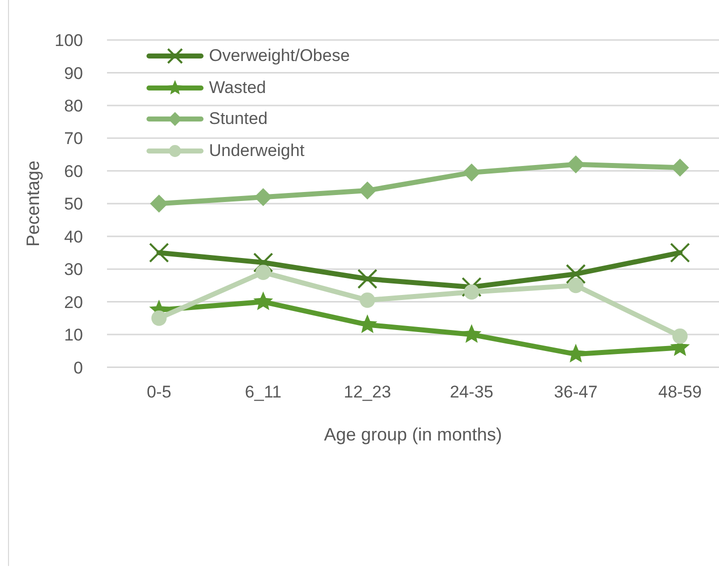 Image resolution: width=719 pixels, height=578 pixels. What do you see at coordinates (576, 392) in the screenshot?
I see `x-tick-label: 36-47` at bounding box center [576, 392].